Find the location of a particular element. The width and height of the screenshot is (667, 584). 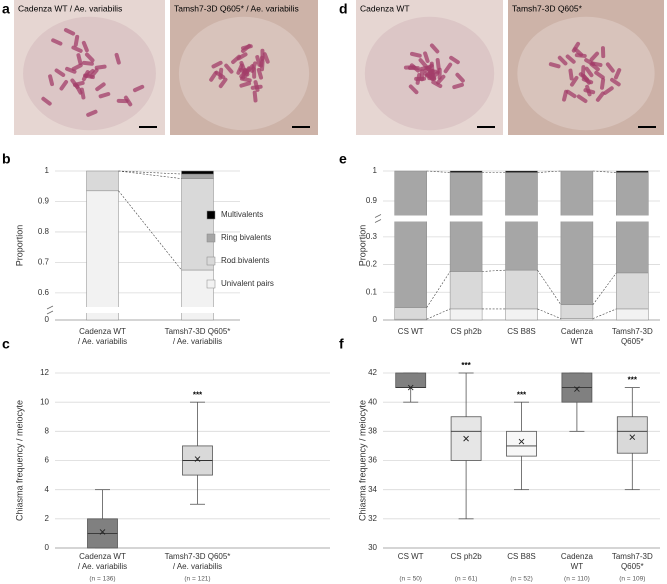

x-tick-label: CS WT is located at coordinates (411, 556).